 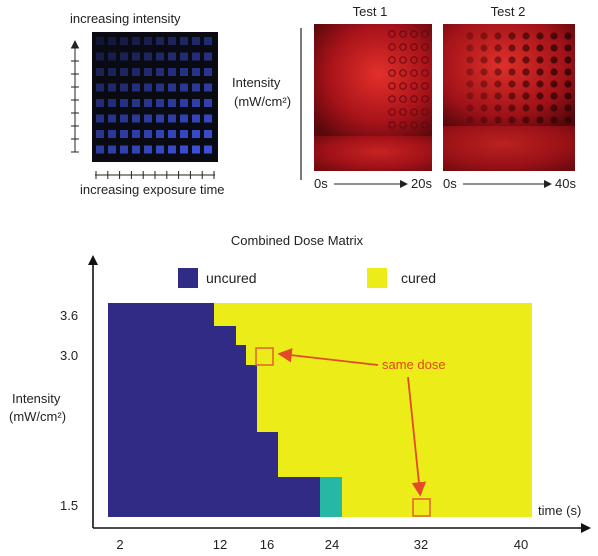 What do you see at coordinates (450, 183) in the screenshot?
I see `test-2-start-time: 0s` at bounding box center [450, 183].